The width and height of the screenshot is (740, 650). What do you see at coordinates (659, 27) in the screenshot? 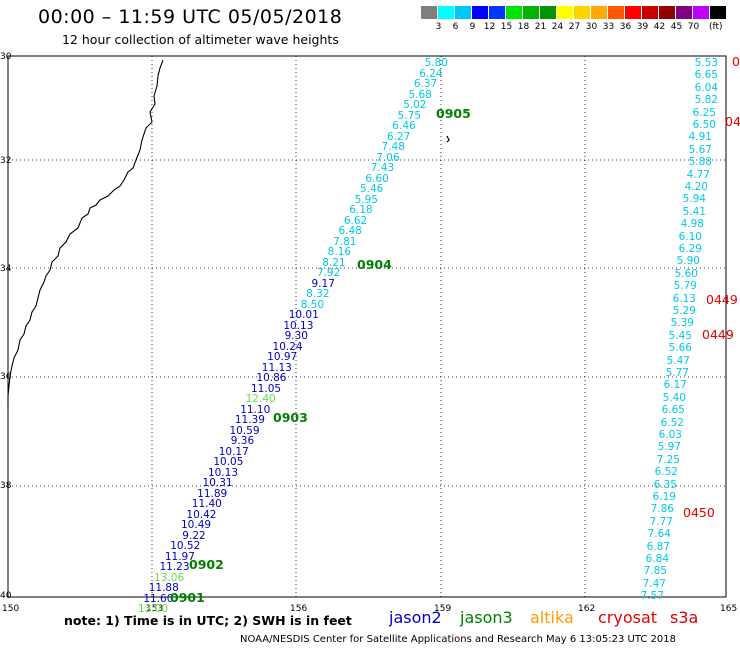
I see `colorbar-label: 42` at bounding box center [659, 27].